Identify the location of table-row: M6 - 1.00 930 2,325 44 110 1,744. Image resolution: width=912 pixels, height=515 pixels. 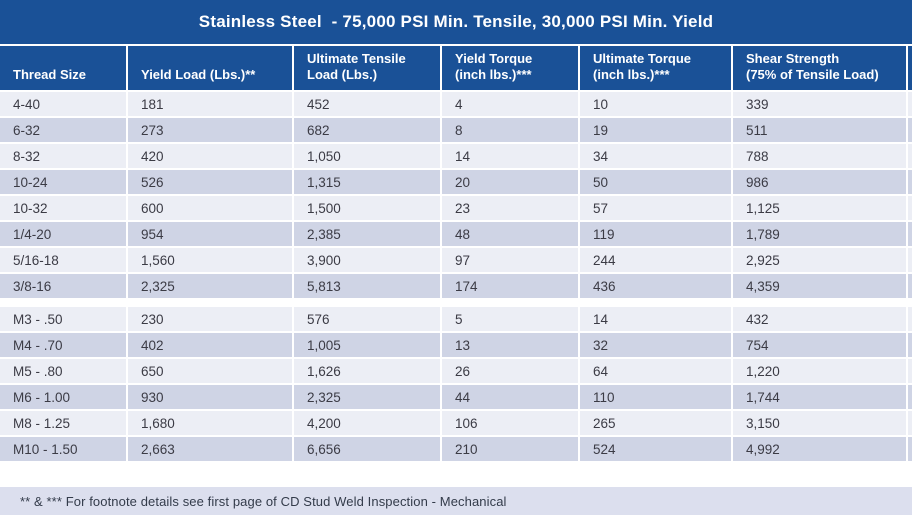
(456, 397).